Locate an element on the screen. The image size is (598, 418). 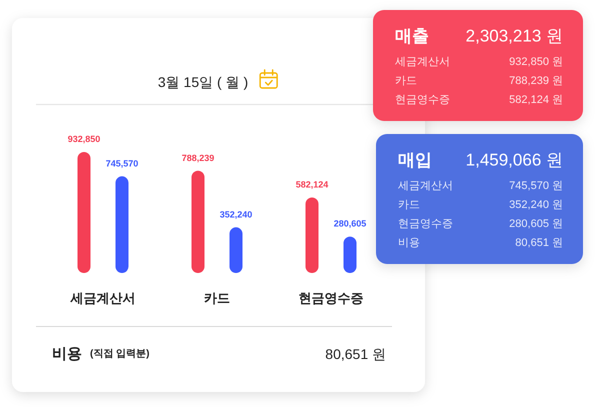
text: (직접 입력분) is located at coordinates (120, 354).